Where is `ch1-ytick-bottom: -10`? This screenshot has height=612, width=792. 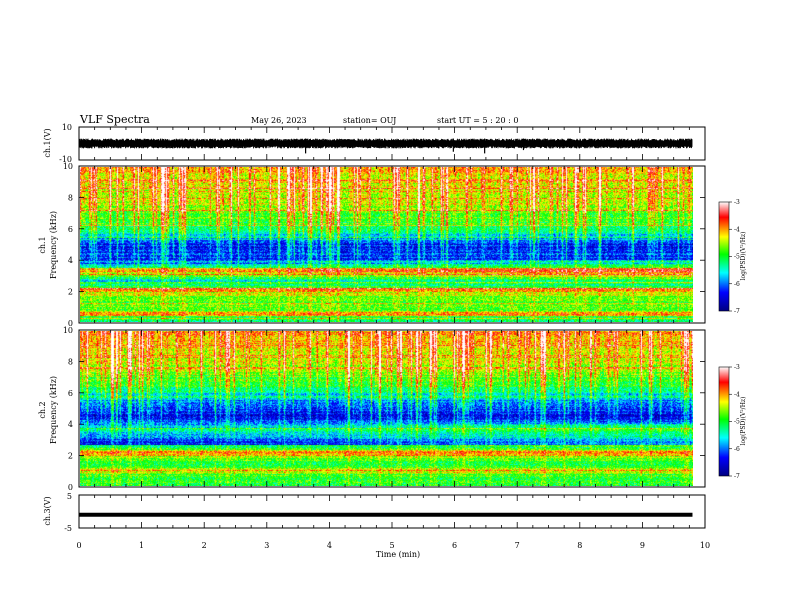 ch1-ytick-bottom: -10 is located at coordinates (65, 159).